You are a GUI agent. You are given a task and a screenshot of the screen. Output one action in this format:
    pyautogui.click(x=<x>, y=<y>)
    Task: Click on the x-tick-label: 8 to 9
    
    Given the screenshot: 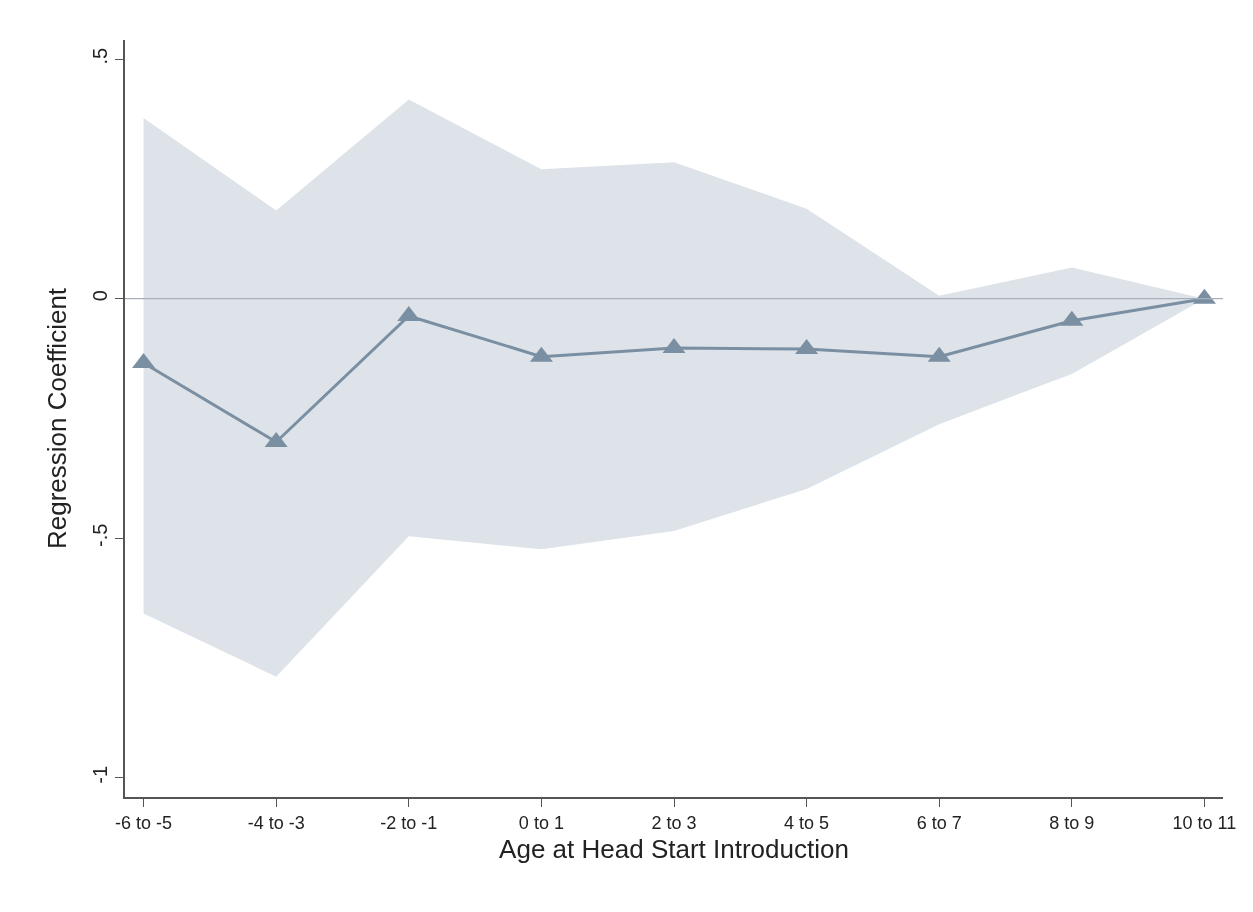 What is the action you would take?
    pyautogui.click(x=1072, y=822)
    